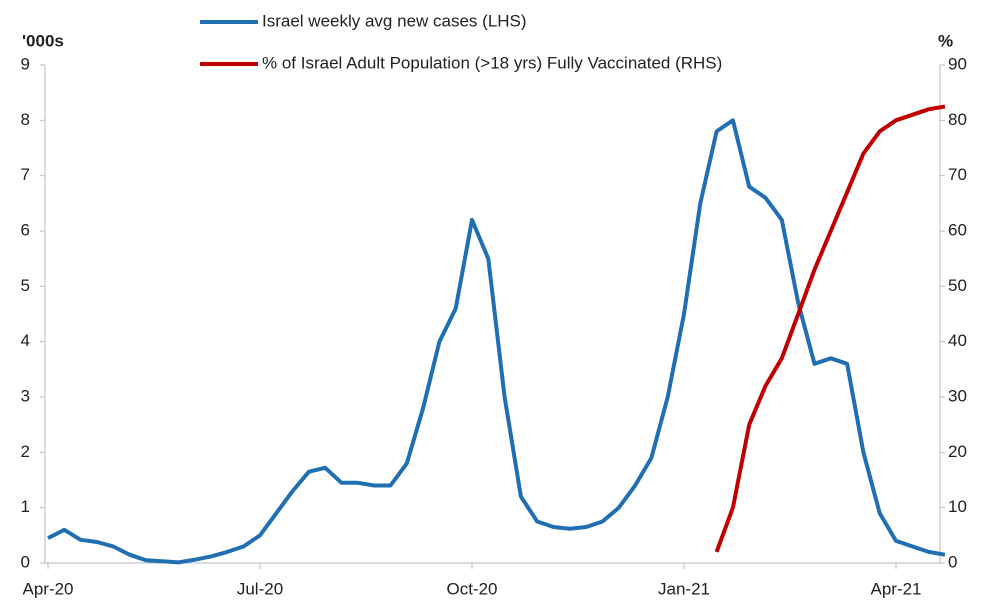  Describe the element at coordinates (25, 561) in the screenshot. I see `y-tick-label: 0` at that location.